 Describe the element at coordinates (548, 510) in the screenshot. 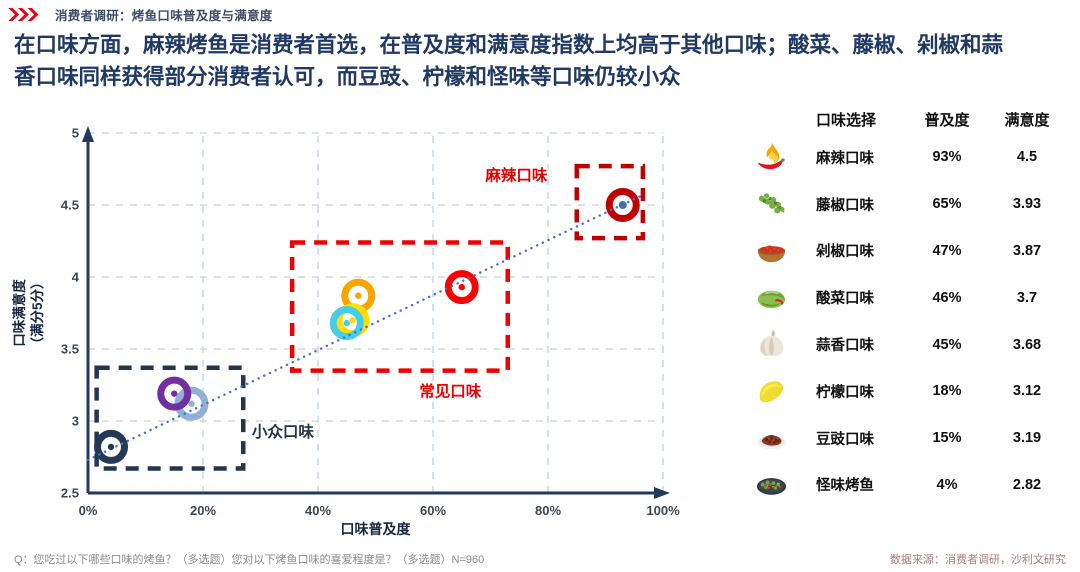

I see `x-tick-label: 80%` at that location.